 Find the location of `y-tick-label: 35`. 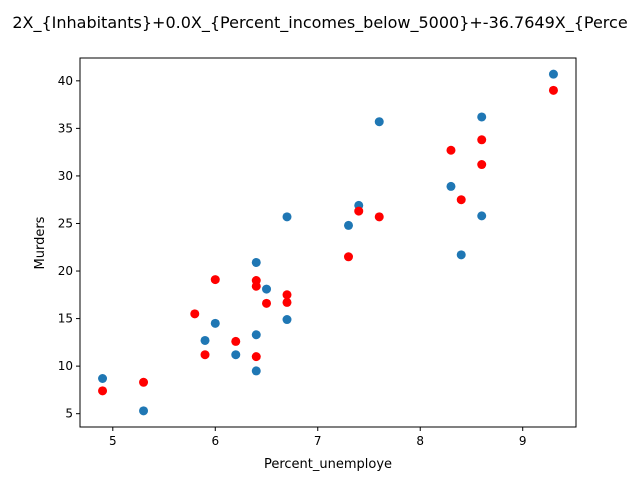

y-tick-label: 35 is located at coordinates (65, 128).